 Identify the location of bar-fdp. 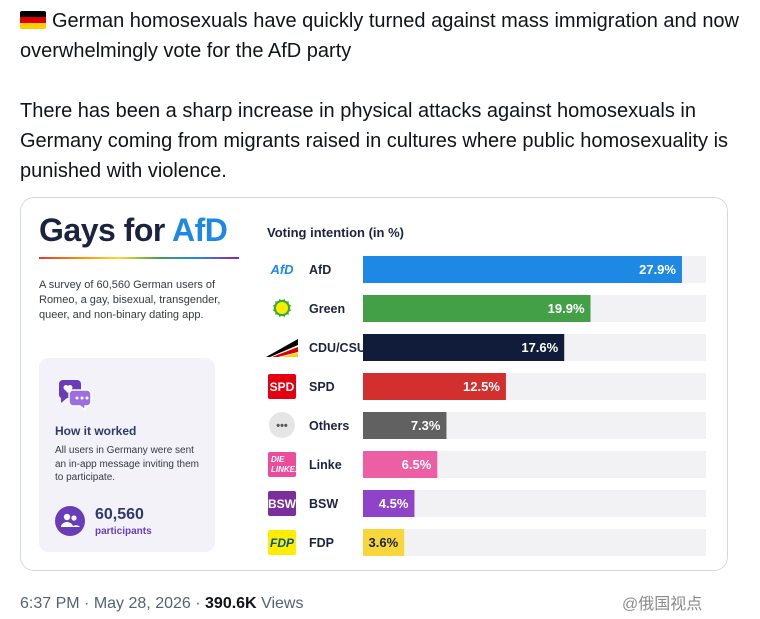
(384, 542).